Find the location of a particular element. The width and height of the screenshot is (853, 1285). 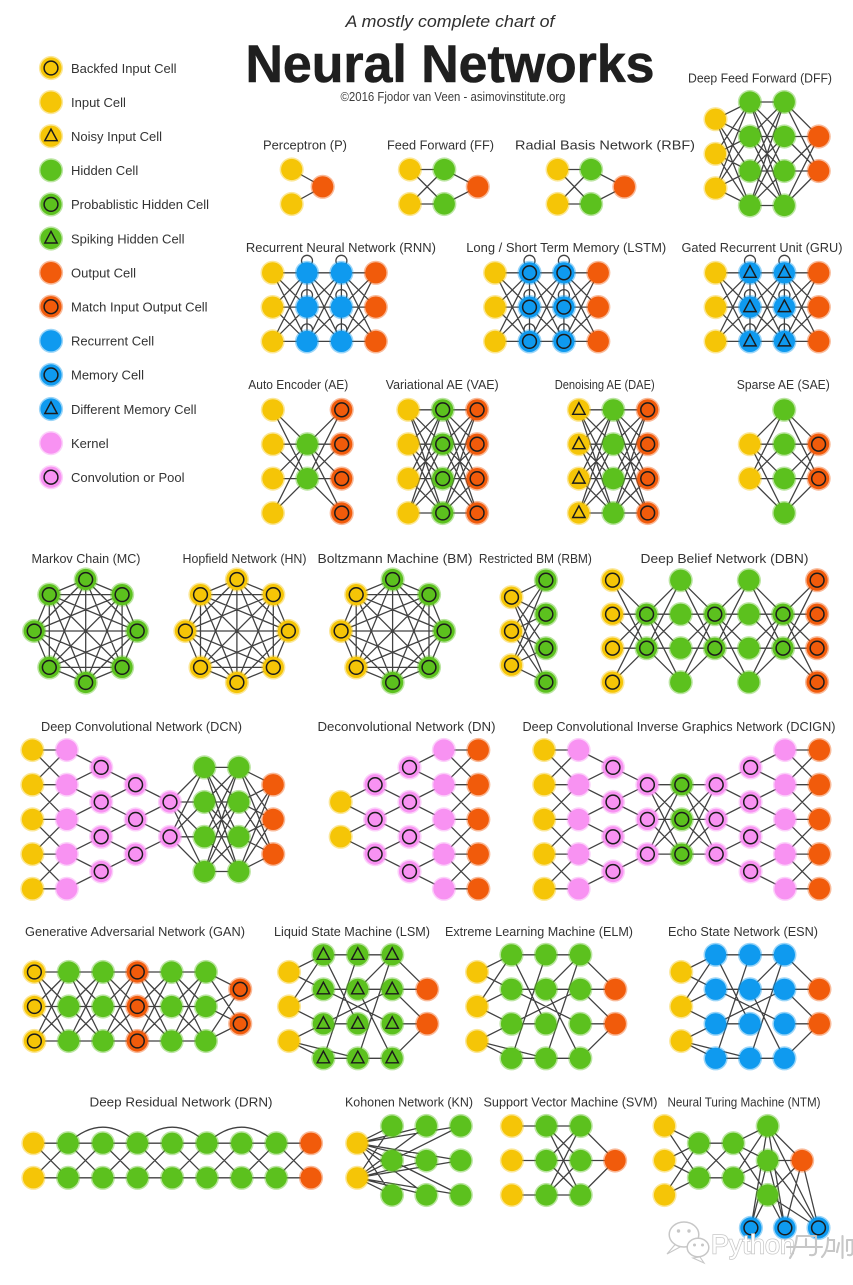

svg-text: Denoising AE (DAE) is located at coordinates (605, 384).